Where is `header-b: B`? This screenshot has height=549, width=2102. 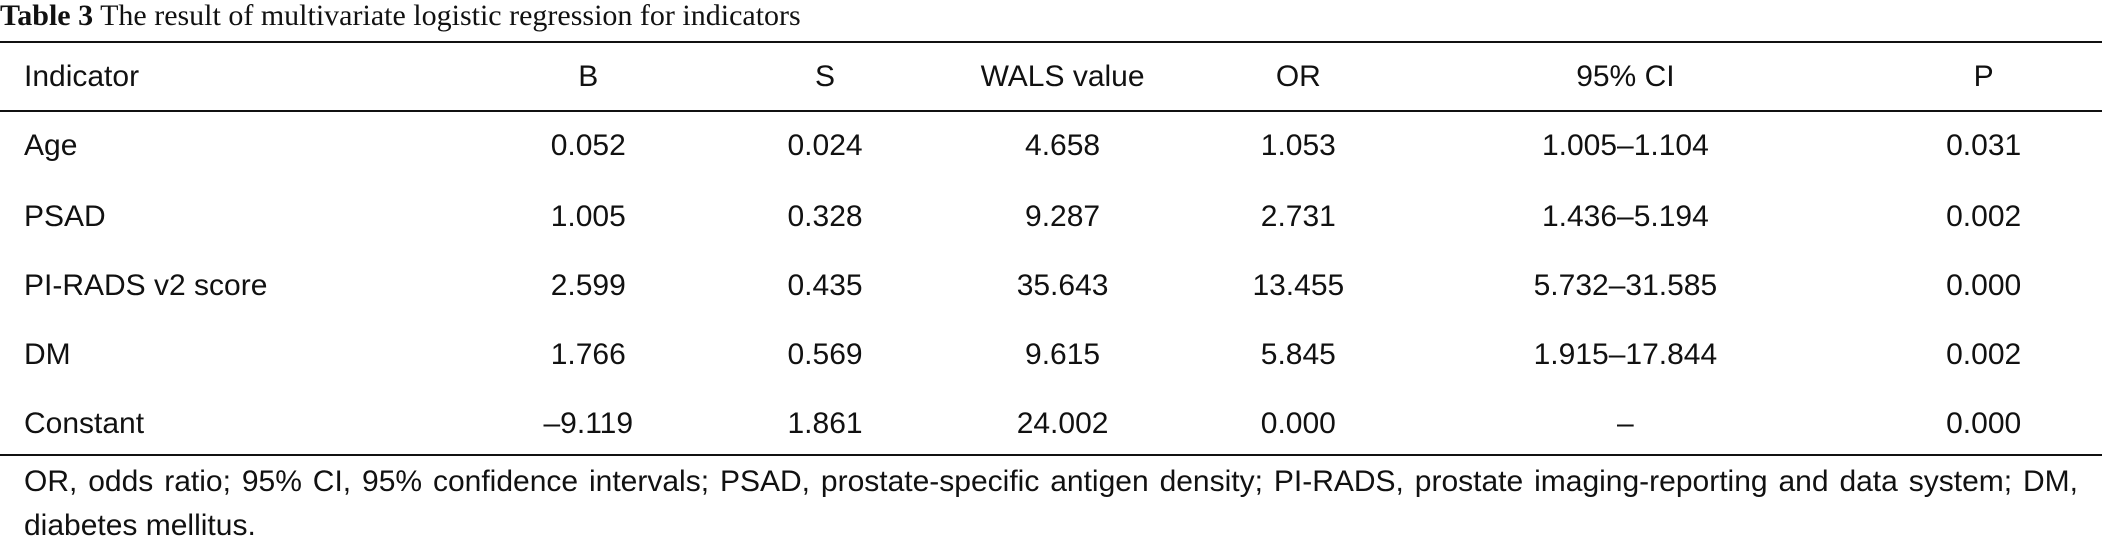
header-b: B is located at coordinates (588, 76).